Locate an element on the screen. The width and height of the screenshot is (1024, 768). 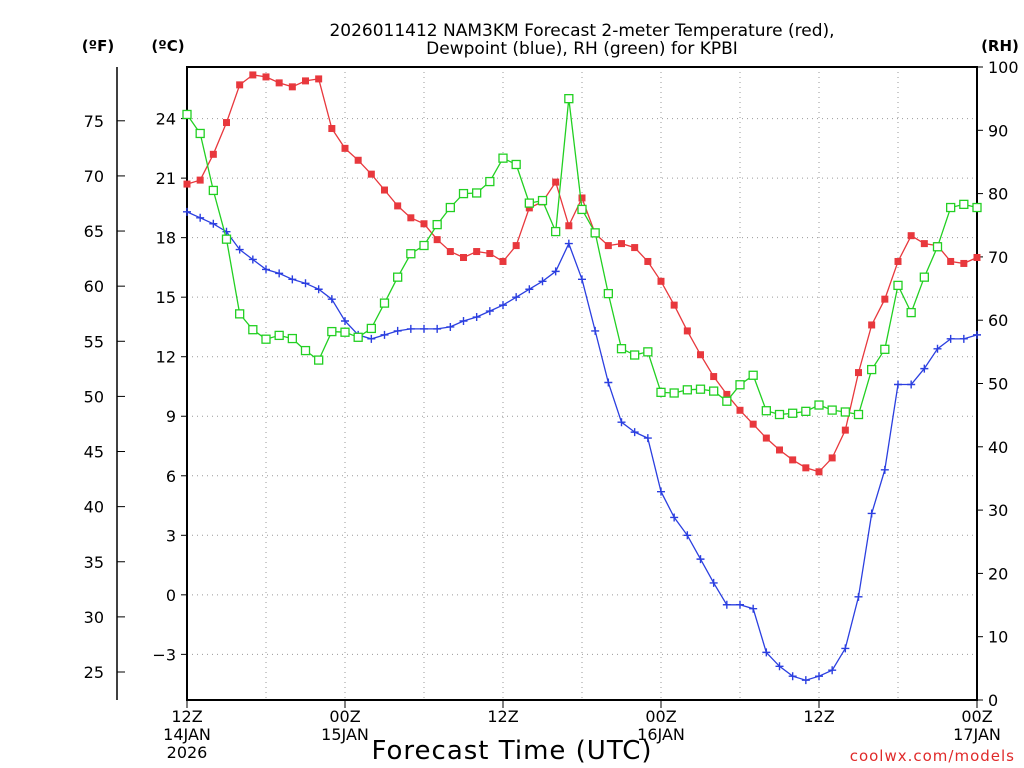
fahrenheit-tick-label: 75 is located at coordinates (94, 121).